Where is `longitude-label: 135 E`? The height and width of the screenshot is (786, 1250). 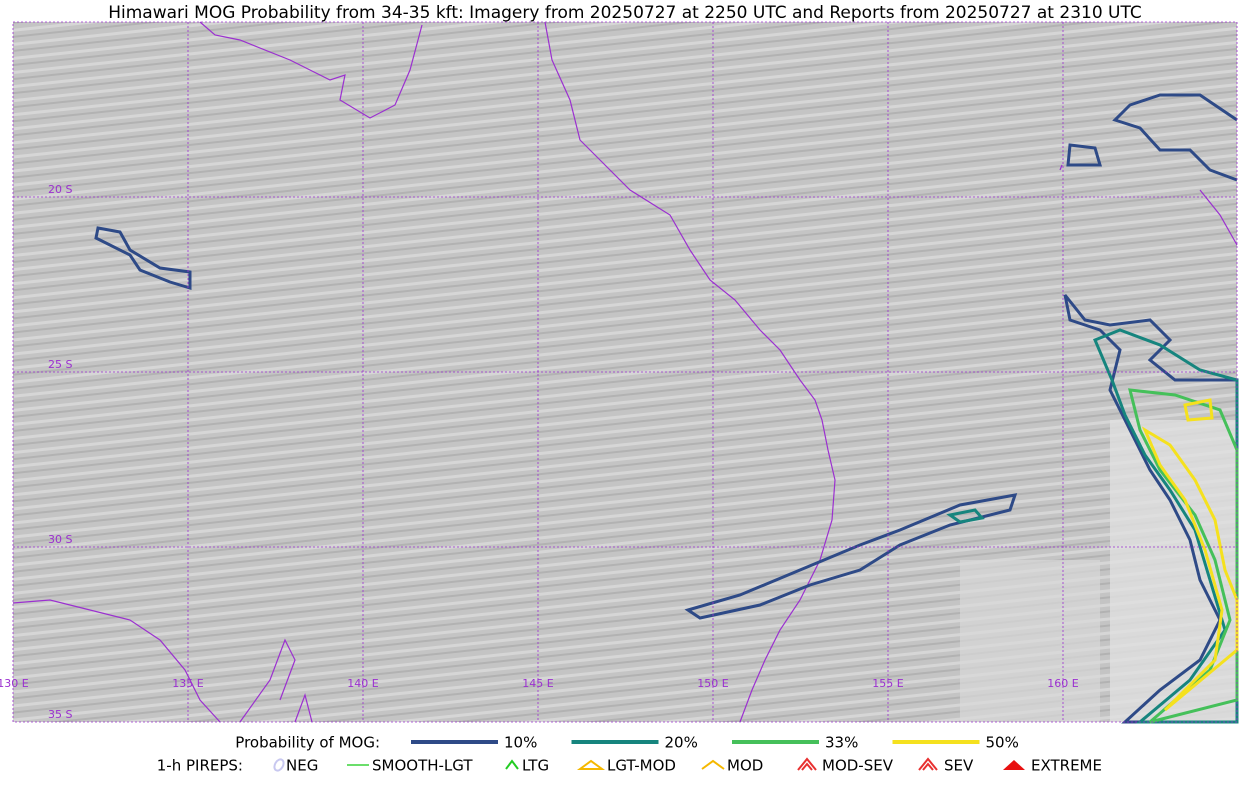
longitude-label: 135 E is located at coordinates (187, 683).